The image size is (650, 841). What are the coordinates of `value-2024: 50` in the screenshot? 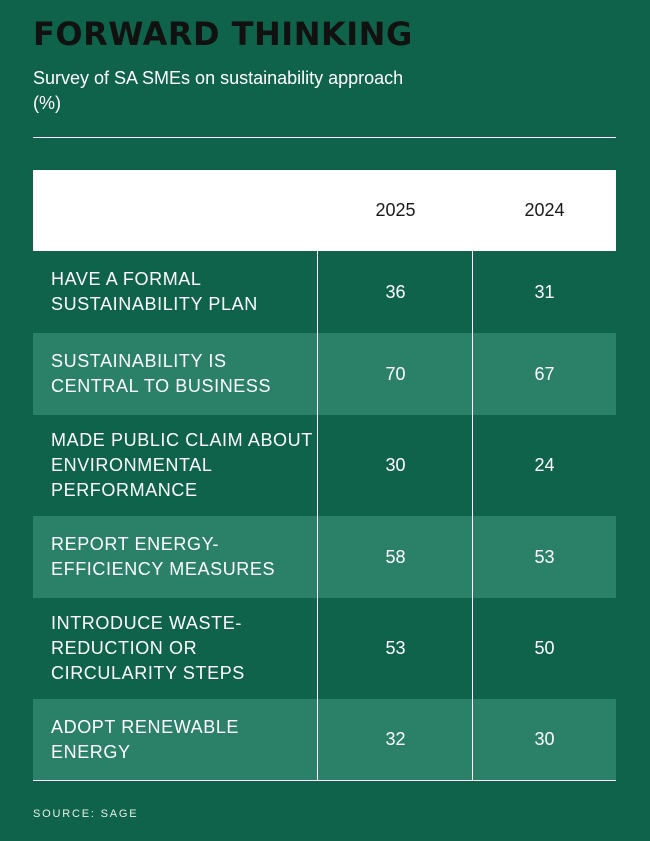 It's located at (544, 648).